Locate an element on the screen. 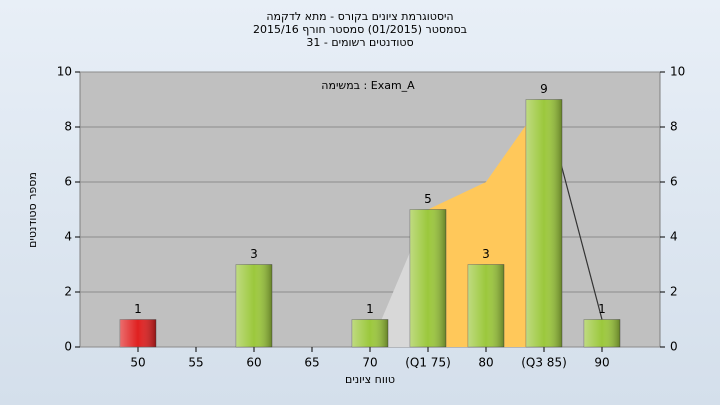 This screenshot has width=720, height=405. x-tick-label: 80 is located at coordinates (485, 363).